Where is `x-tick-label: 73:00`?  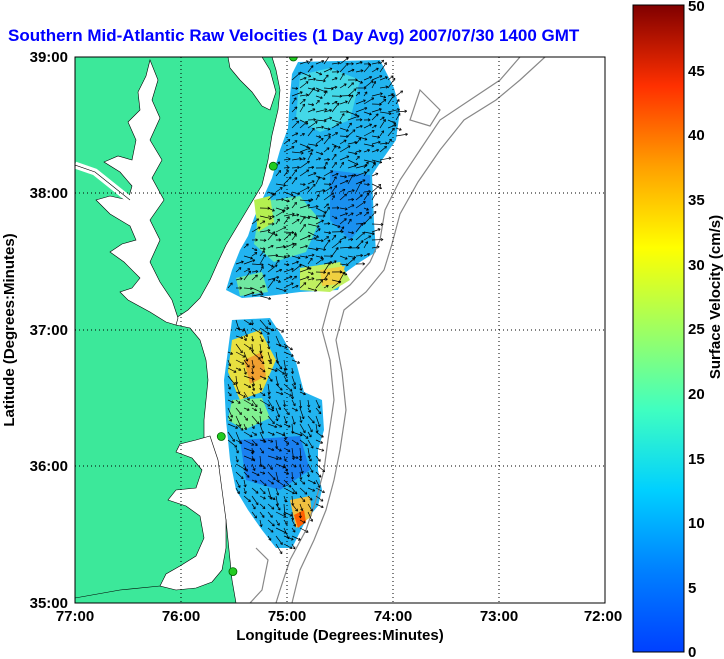 x-tick-label: 73:00 is located at coordinates (499, 616).